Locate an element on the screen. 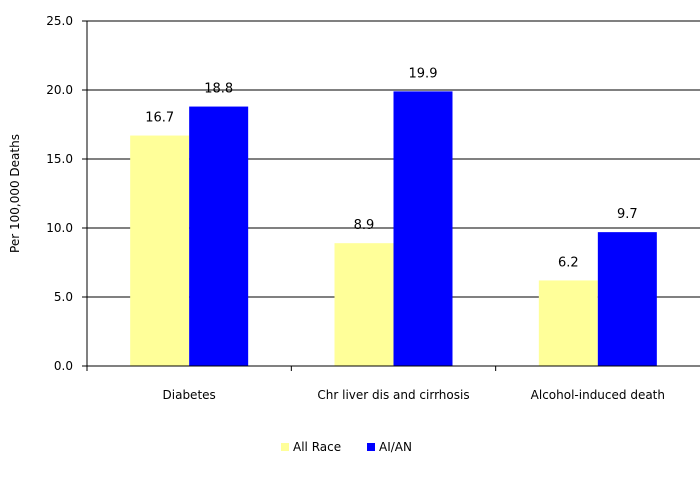  y-tick-label: 15.0 is located at coordinates (59, 159).